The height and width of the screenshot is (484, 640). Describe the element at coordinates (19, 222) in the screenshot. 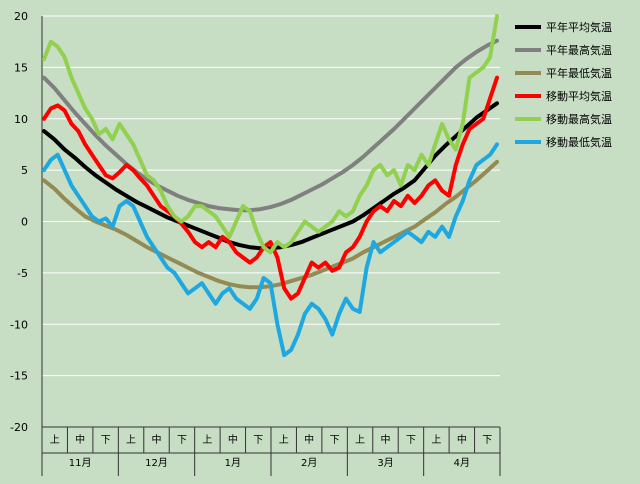

I see `y-axis-tick-labels: -20 -15 -10 -5 0 5 10 15 20` at that location.